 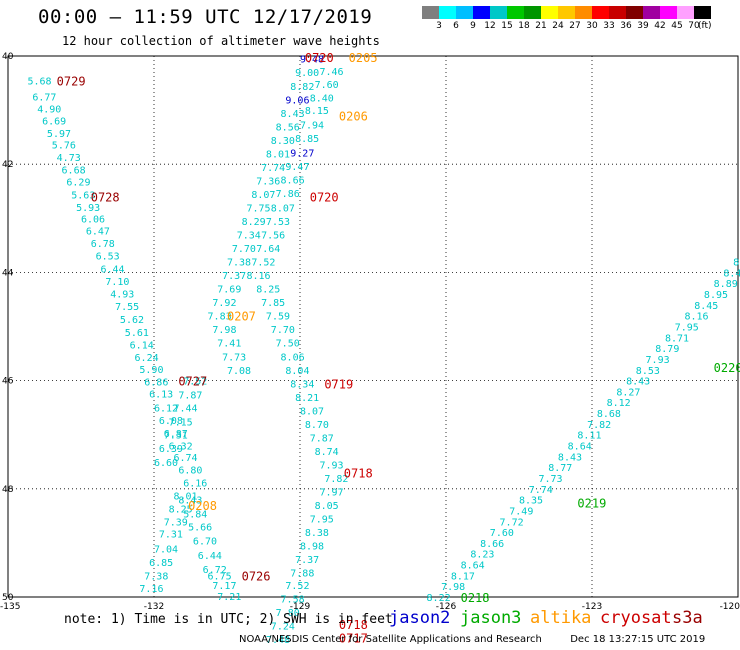 What do you see at coordinates (181, 509) in the screenshot?
I see `swh-value: 8.25` at bounding box center [181, 509].